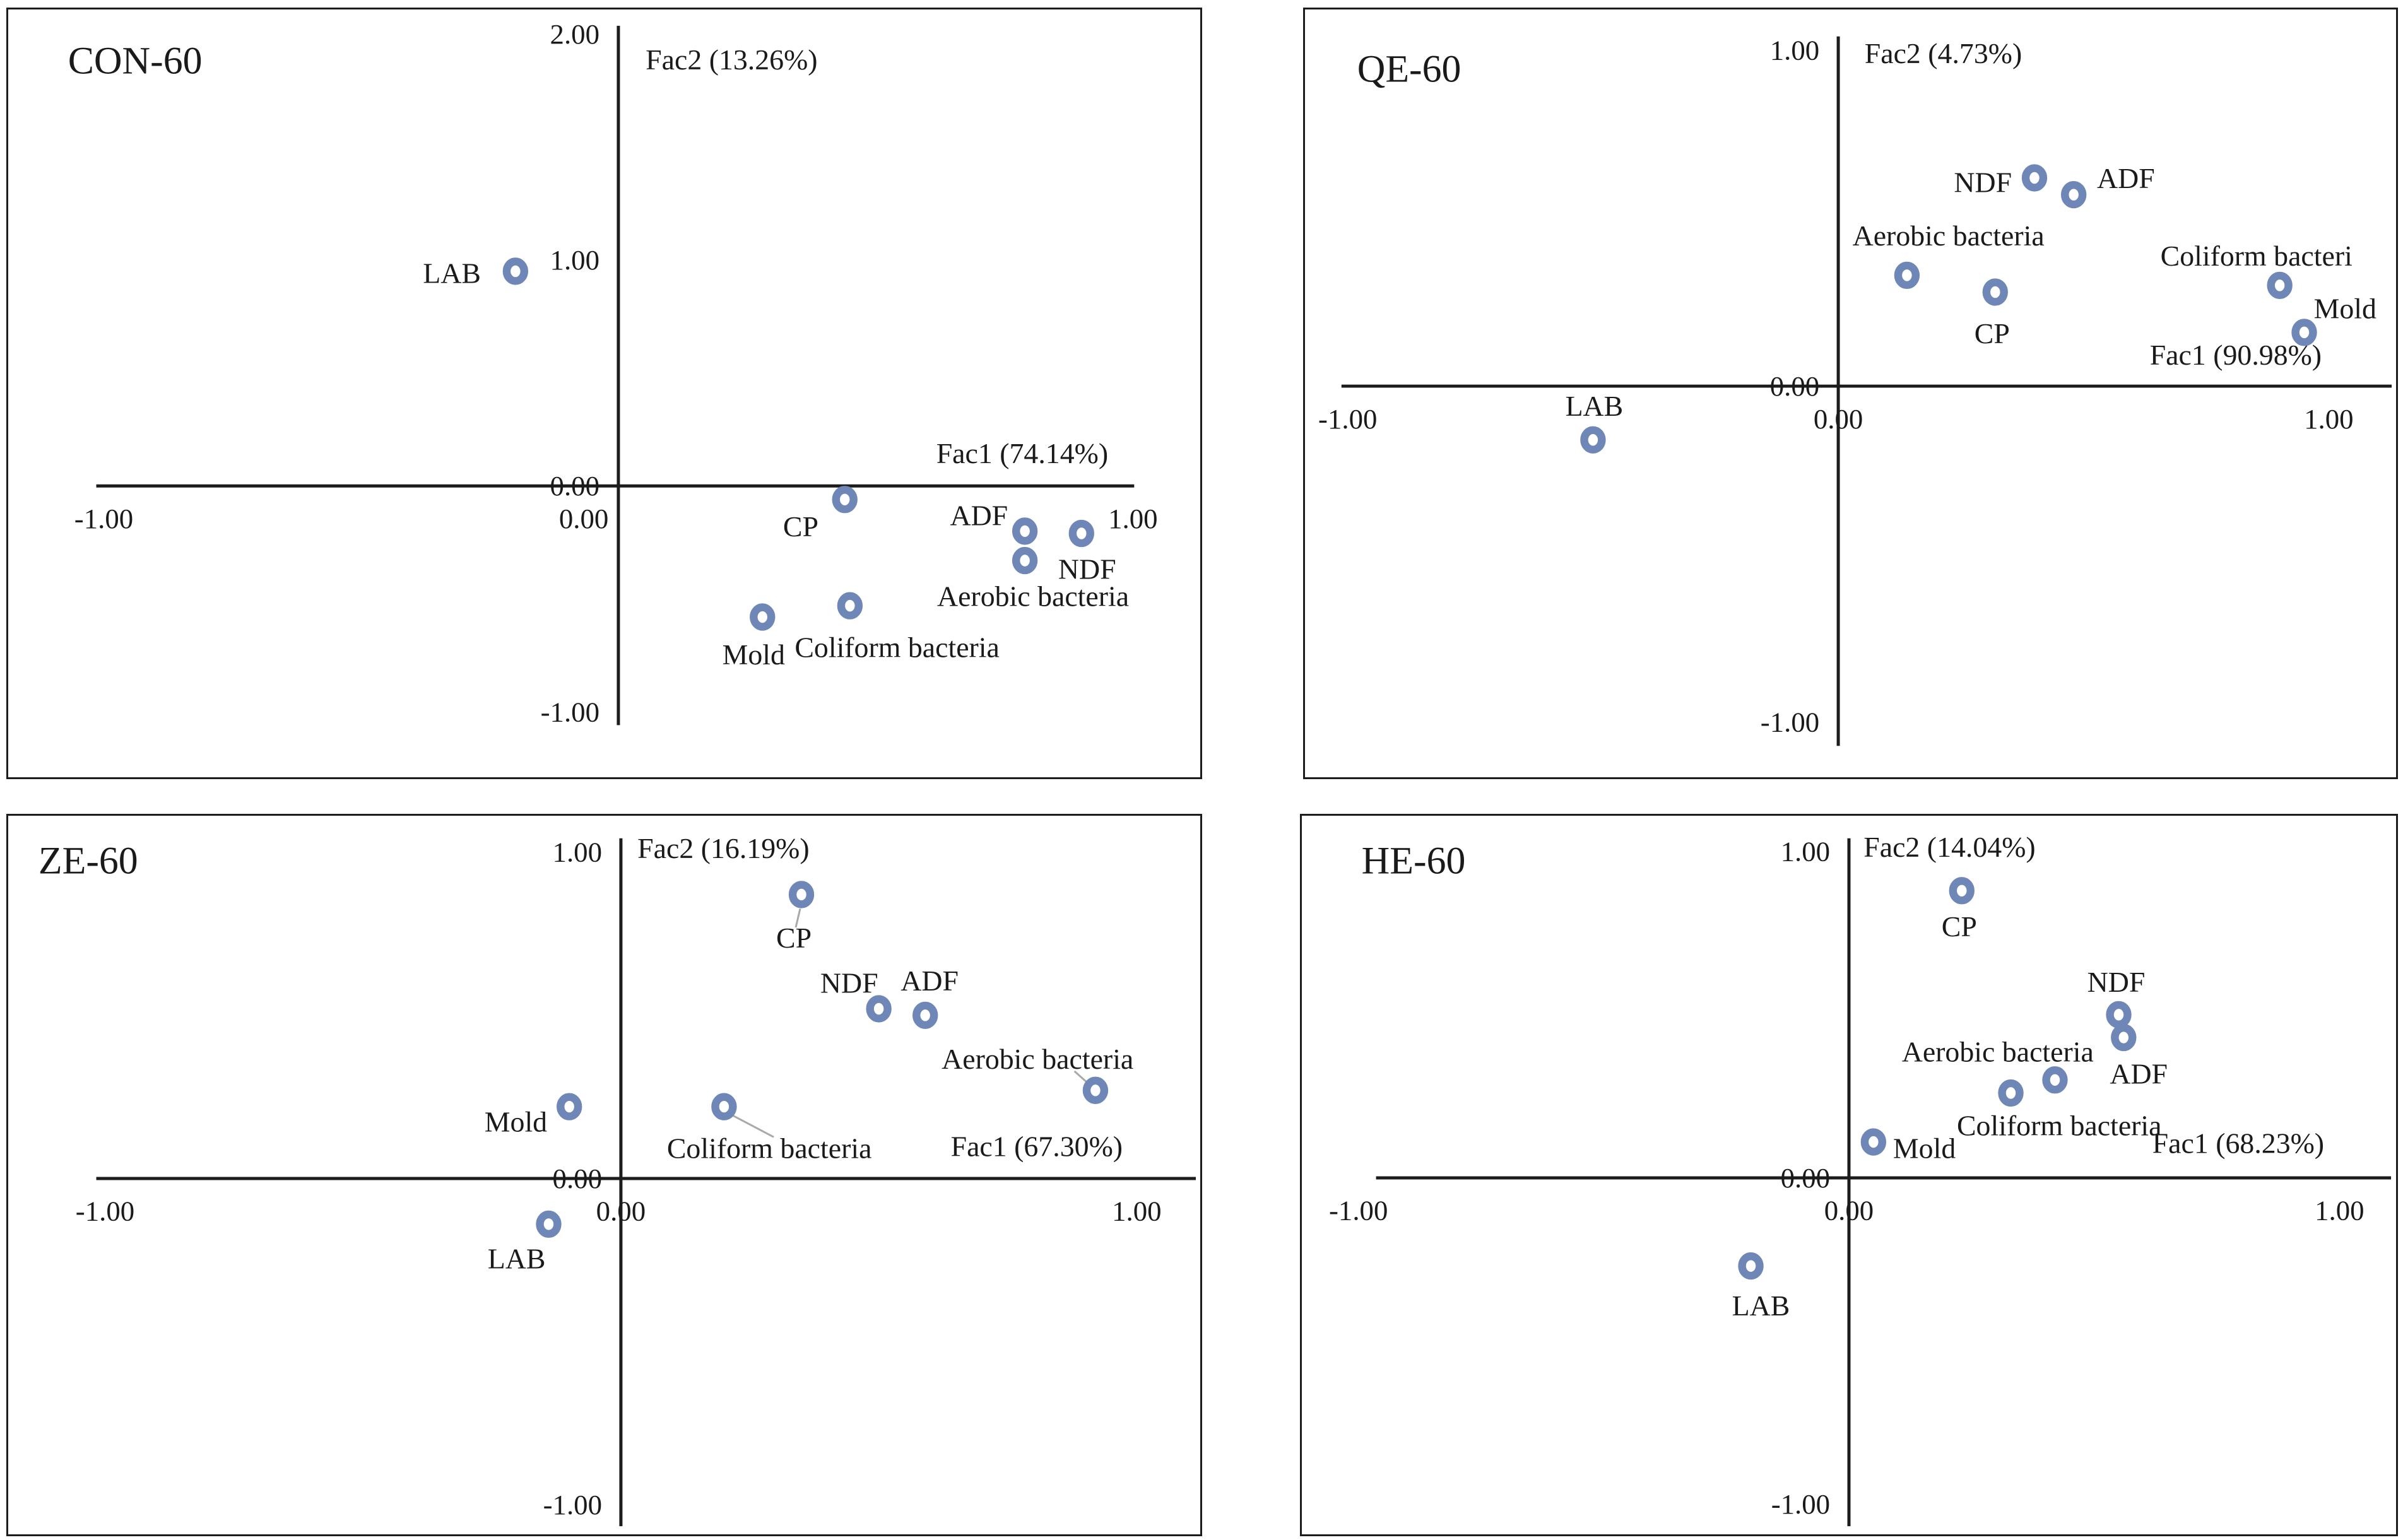 Image resolution: width=2403 pixels, height=1540 pixels. What do you see at coordinates (1414, 861) in the screenshot?
I see `panel-title: HE-60` at bounding box center [1414, 861].